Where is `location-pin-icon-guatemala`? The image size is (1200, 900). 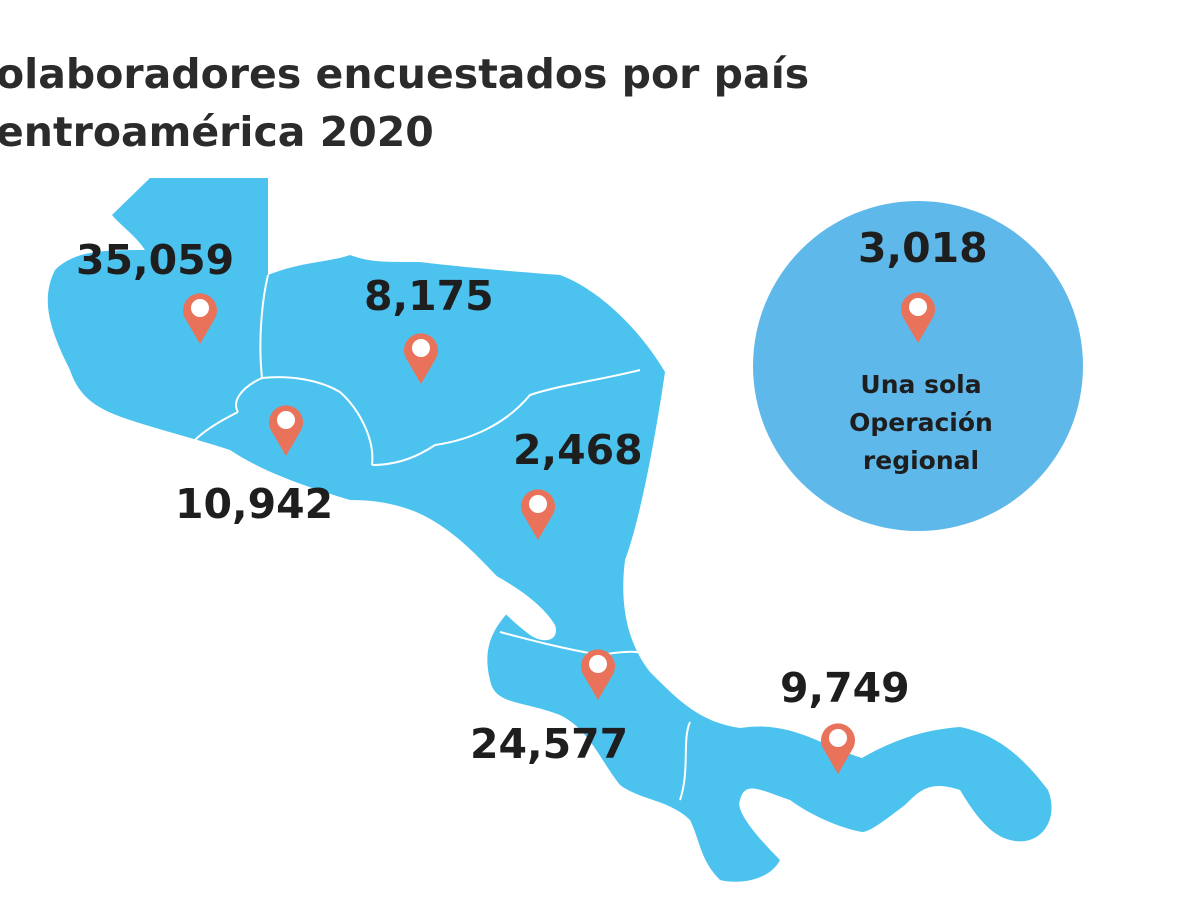
location-pin-icon-guatemala is located at coordinates (200, 318).